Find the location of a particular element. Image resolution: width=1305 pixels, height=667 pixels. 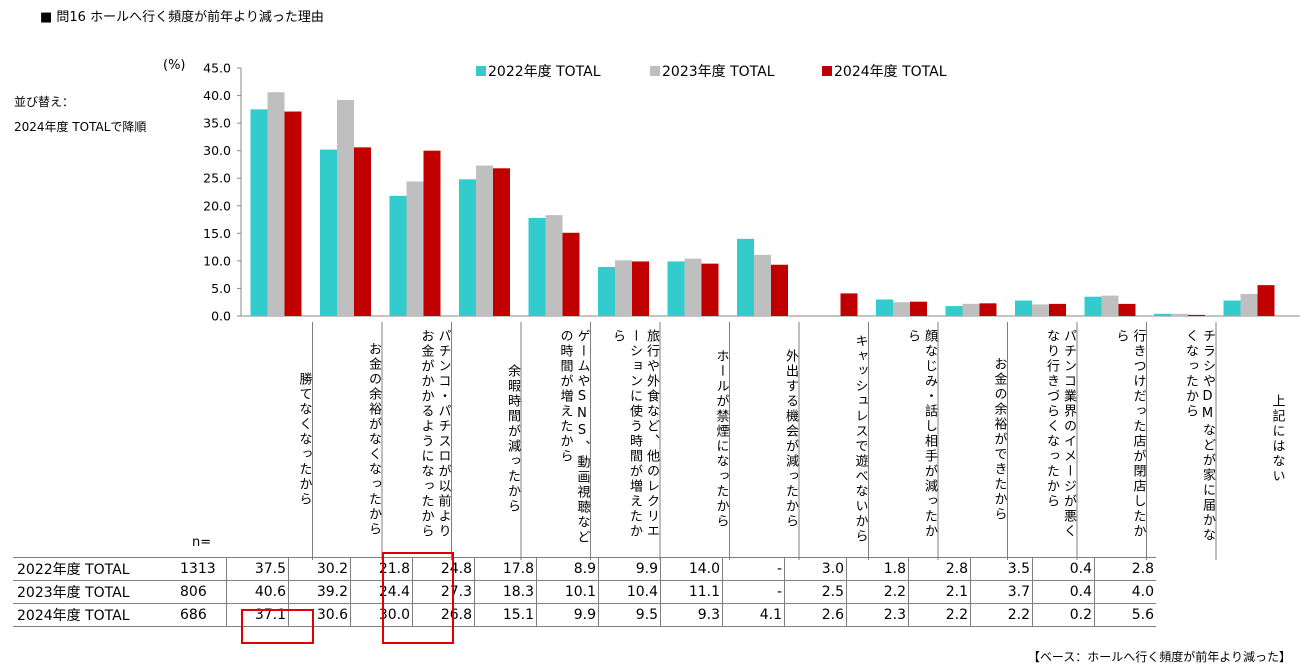

table-cell: 2.3 is located at coordinates (877, 615).